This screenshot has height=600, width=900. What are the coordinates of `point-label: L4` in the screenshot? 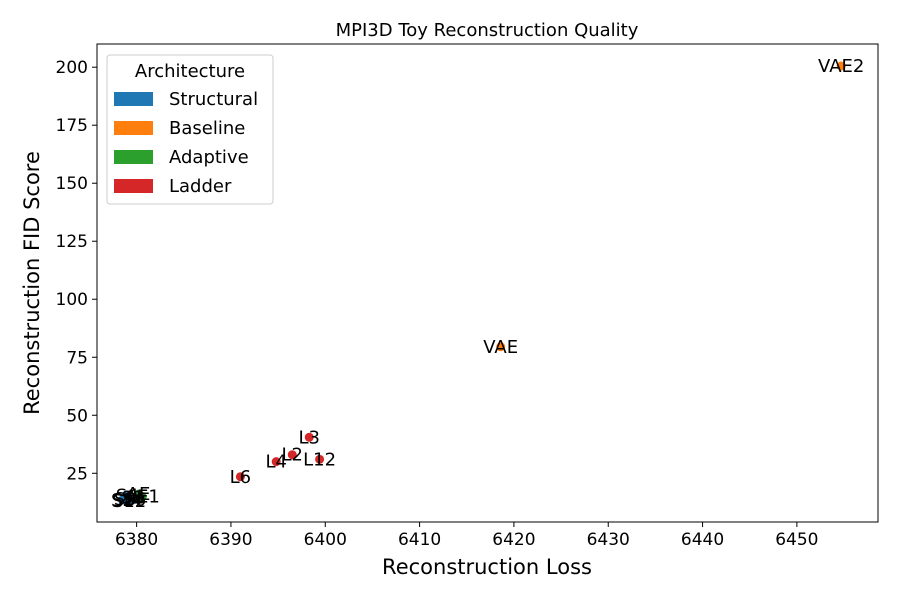 It's located at (275, 462).